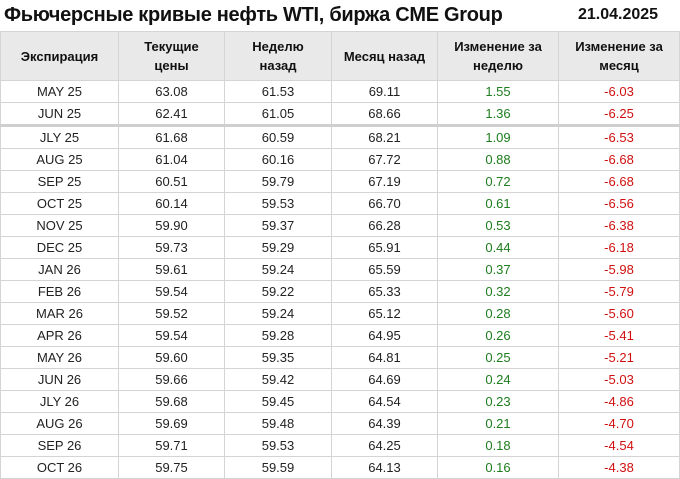 This screenshot has width=680, height=479. What do you see at coordinates (59, 137) in the screenshot?
I see `cell-expiration: JLY 25` at bounding box center [59, 137].